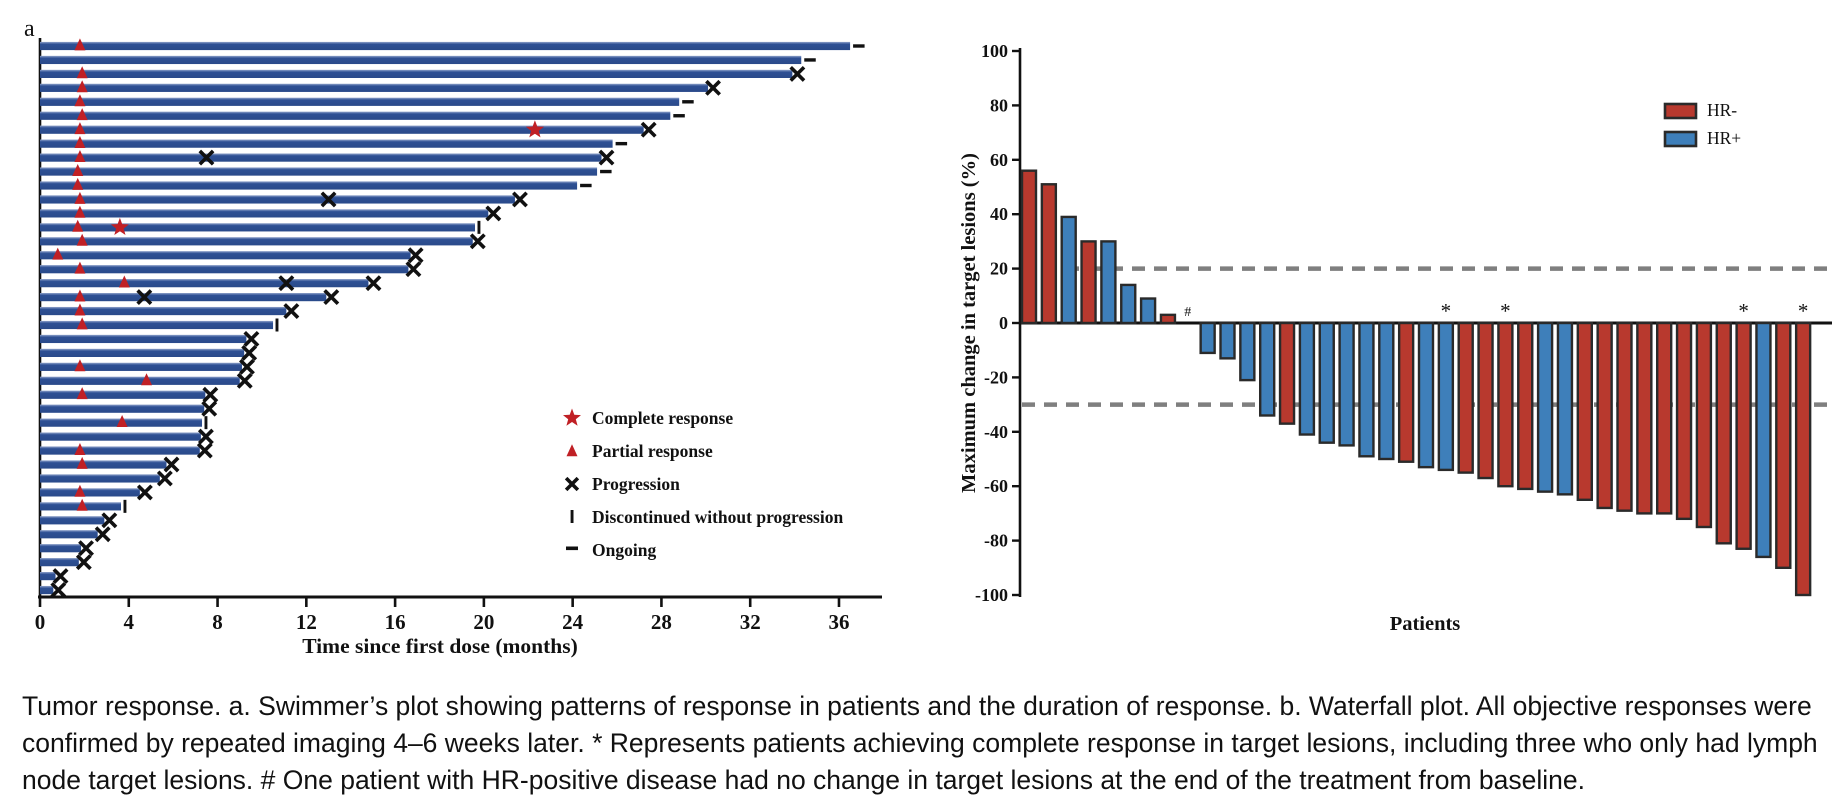  I want to click on y-axis-title: Maximum change in target lesions (%), so click(970, 323).